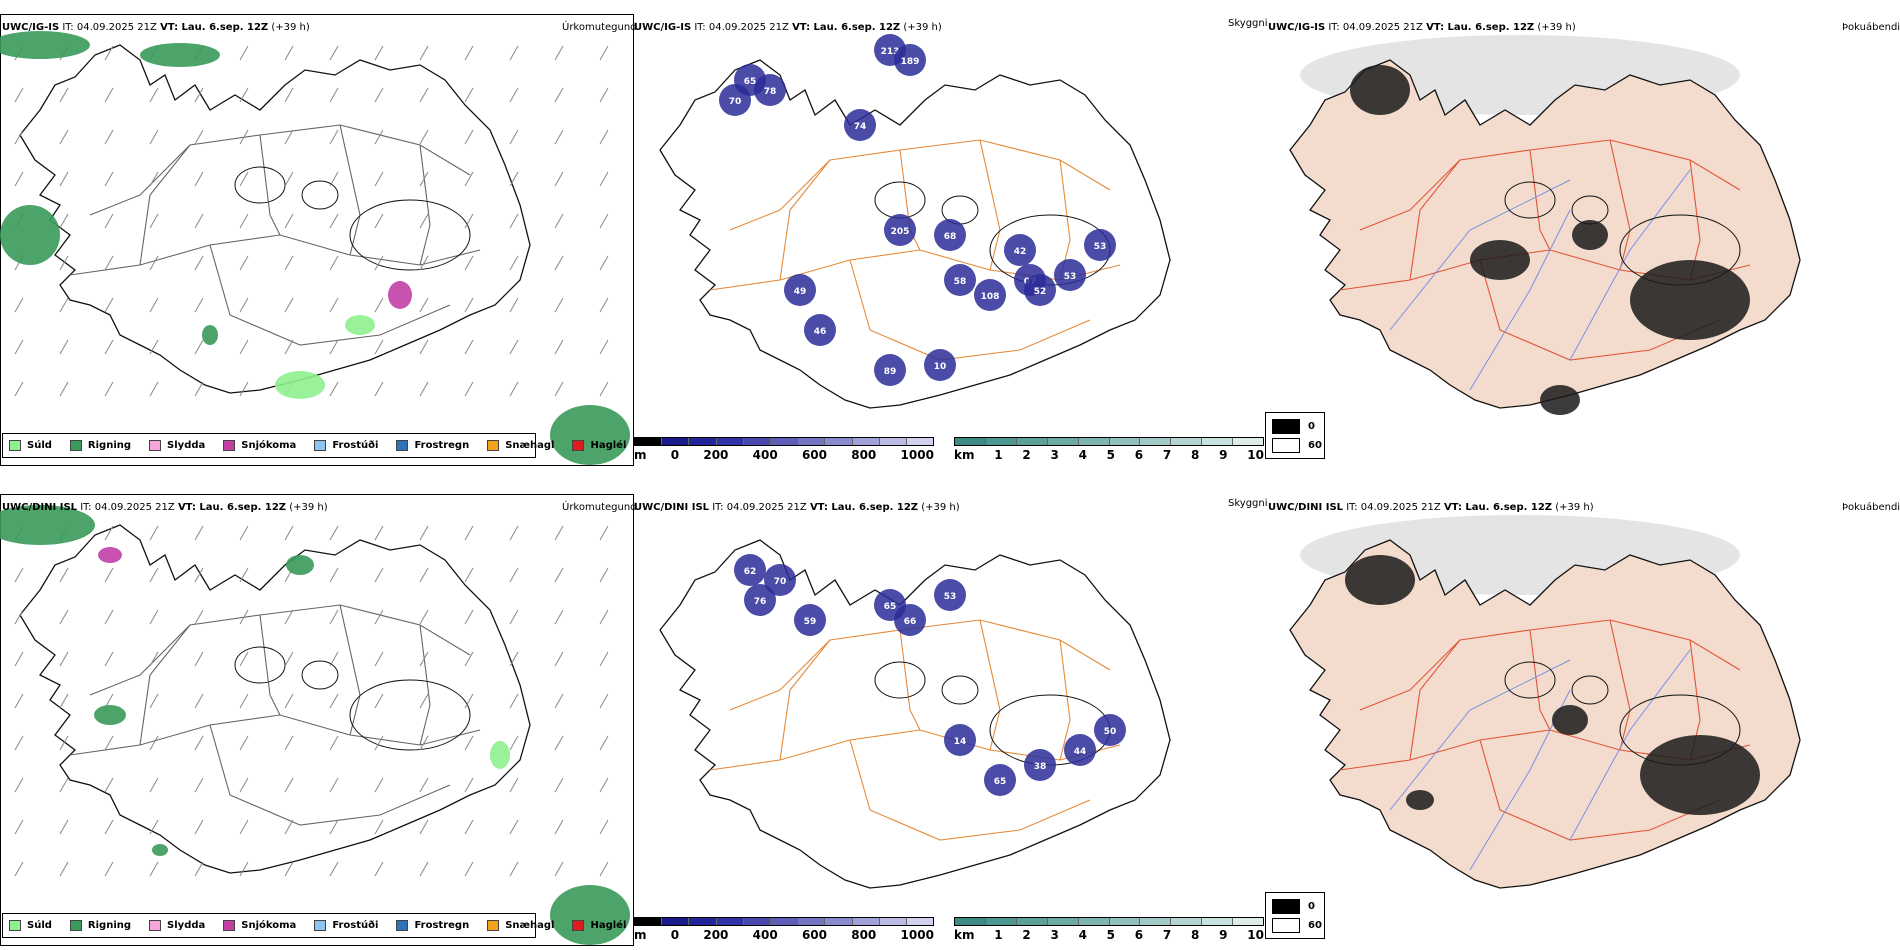 The width and height of the screenshot is (1900, 950). I want to click on iceland-coastline, so click(915, 714).